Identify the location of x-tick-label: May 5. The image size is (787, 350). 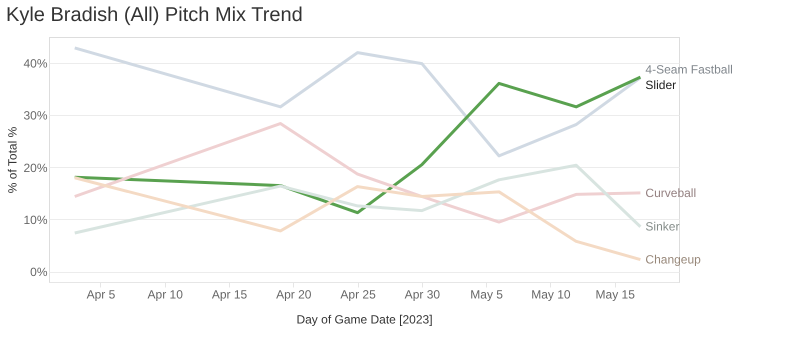
(487, 295).